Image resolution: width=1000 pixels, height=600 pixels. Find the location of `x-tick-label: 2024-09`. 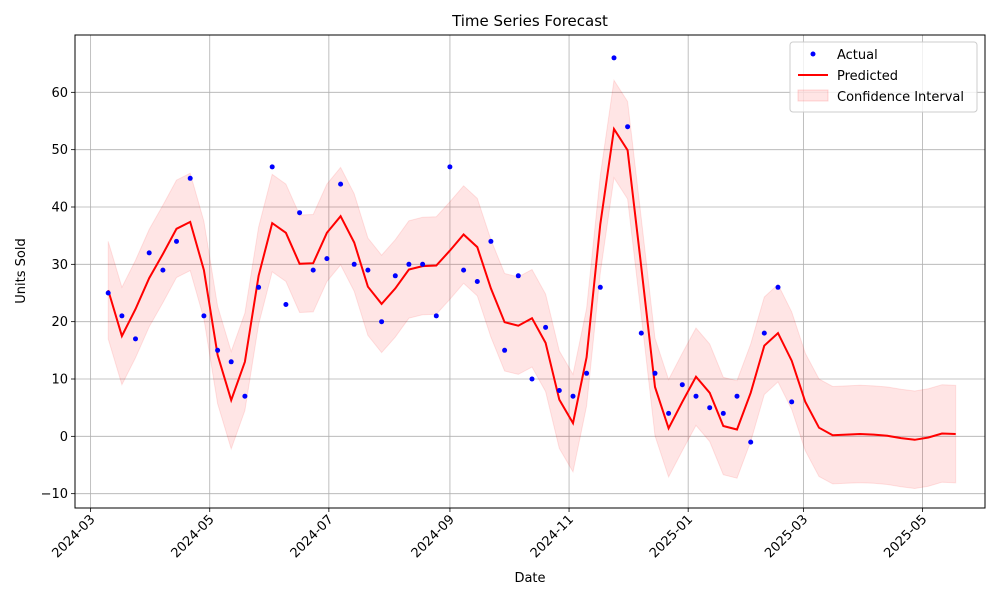

x-tick-label: 2024-09 is located at coordinates (433, 536).